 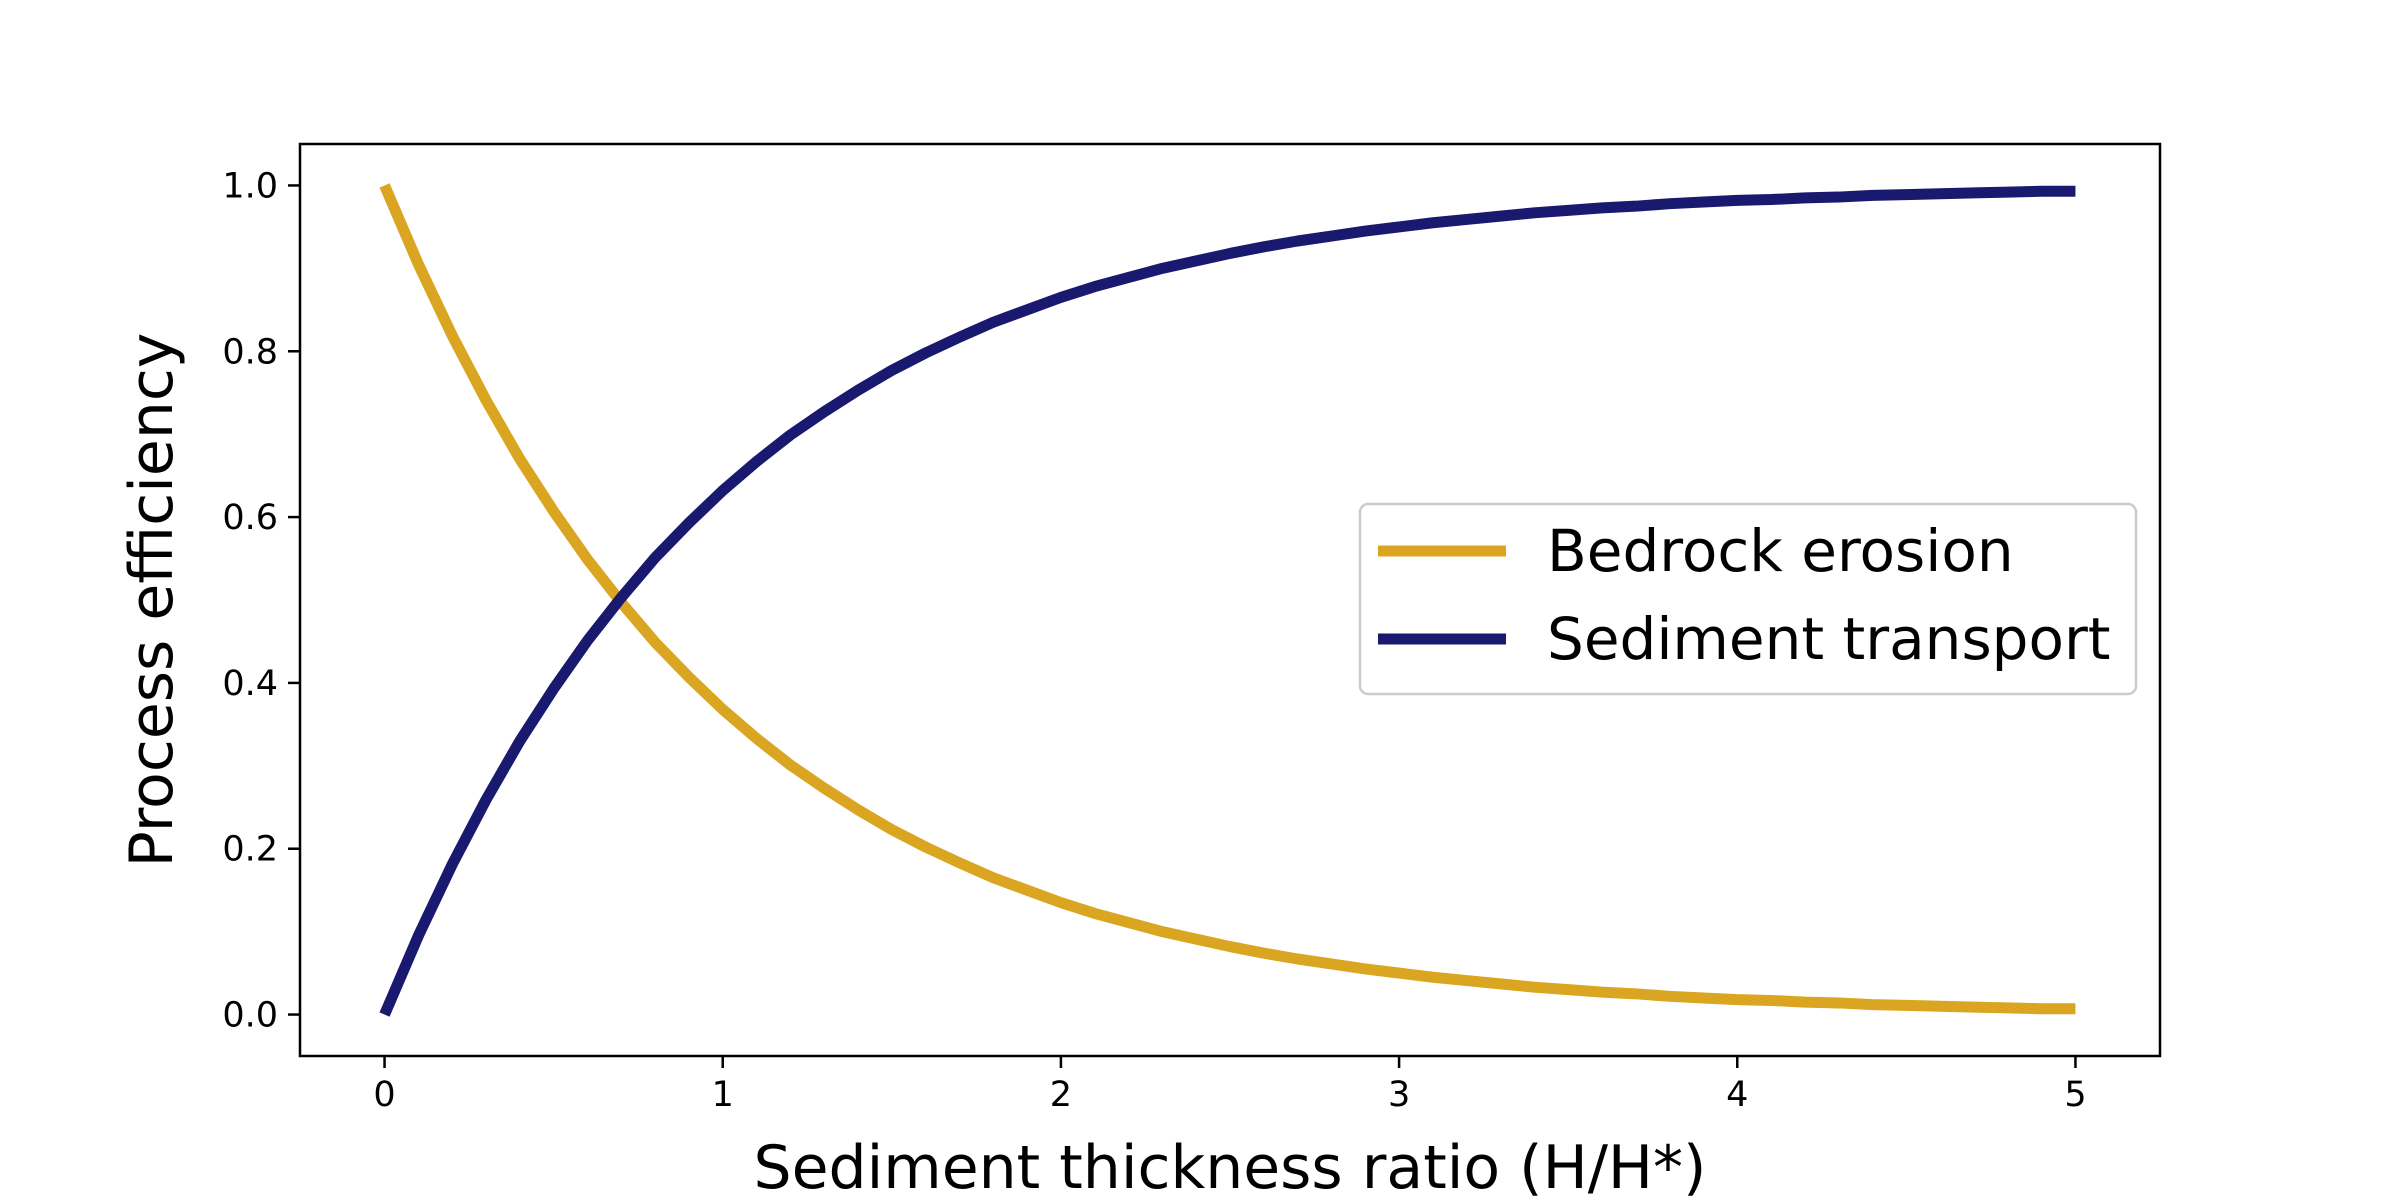 I want to click on y-tick-label: 0.6, so click(x=250, y=518).